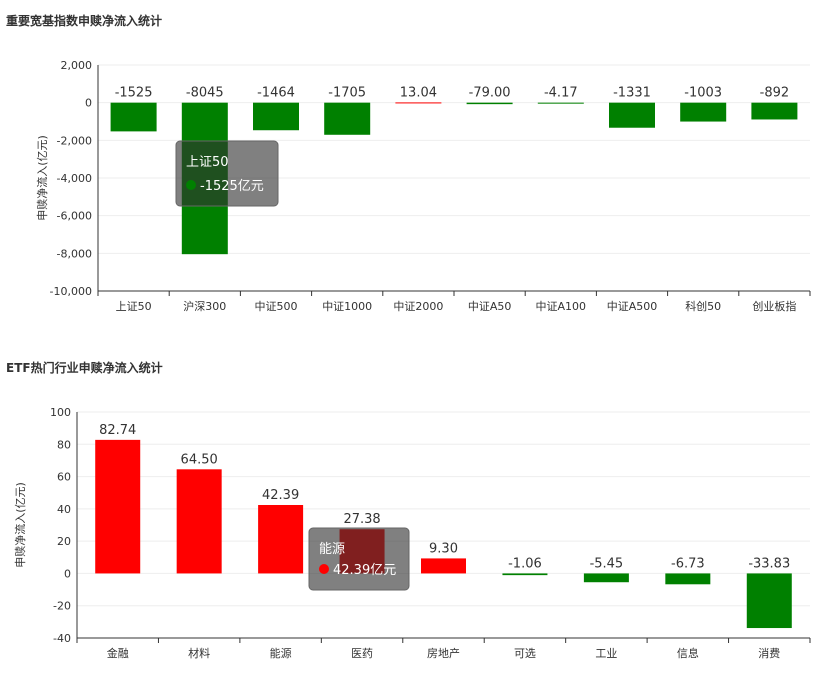 This screenshot has width=820, height=697. I want to click on data-label: 27.38, so click(361, 519).